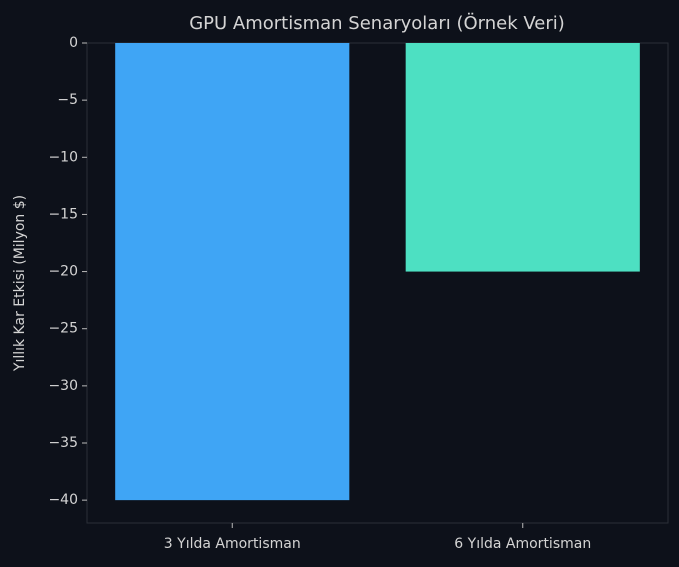 The height and width of the screenshot is (567, 679). What do you see at coordinates (232, 544) in the screenshot?
I see `x-tick-label: 3 Yılda Amortisman` at bounding box center [232, 544].